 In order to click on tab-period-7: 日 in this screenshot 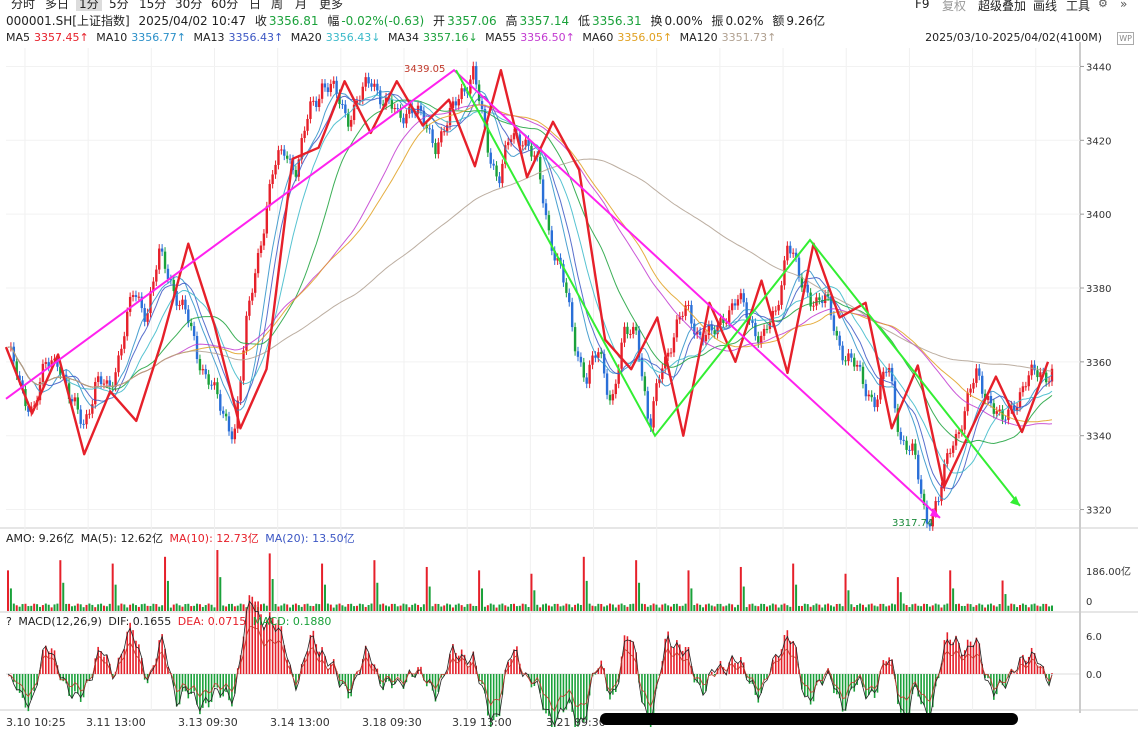, I will do `click(255, 5)`.